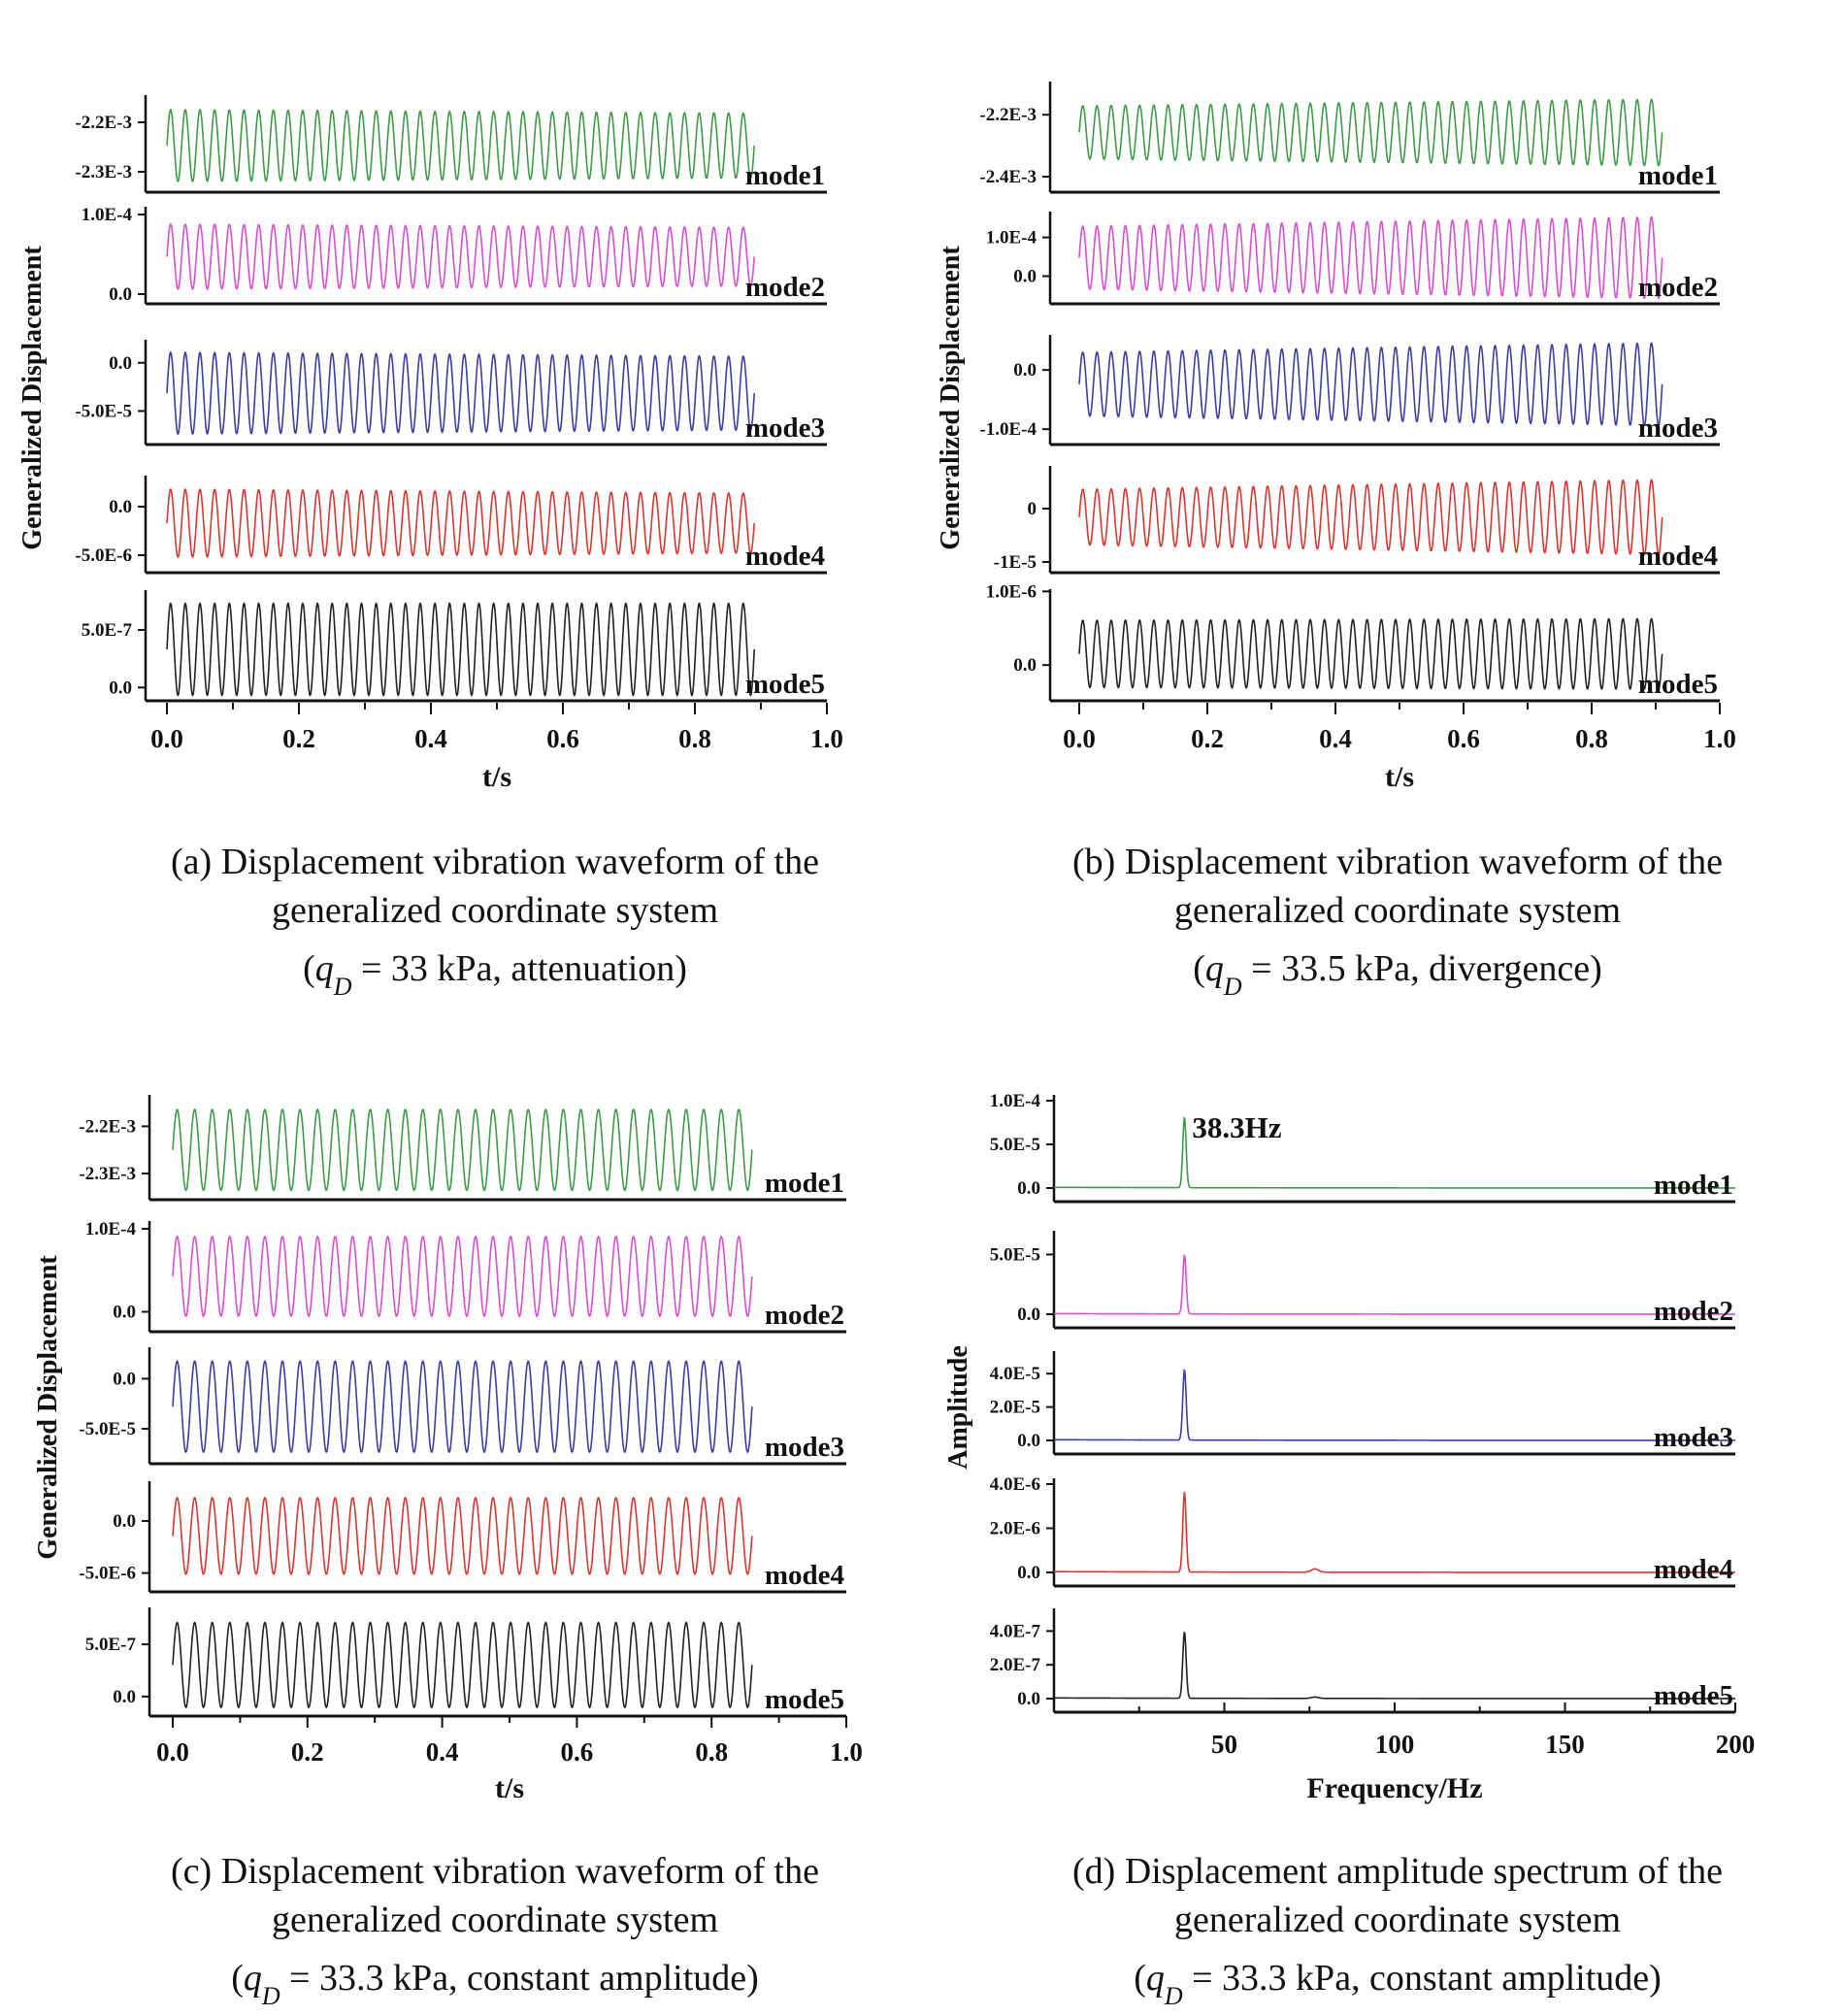  I want to click on caption-line-3: (qD = 33.5 kPa, divergence), so click(1397, 974).